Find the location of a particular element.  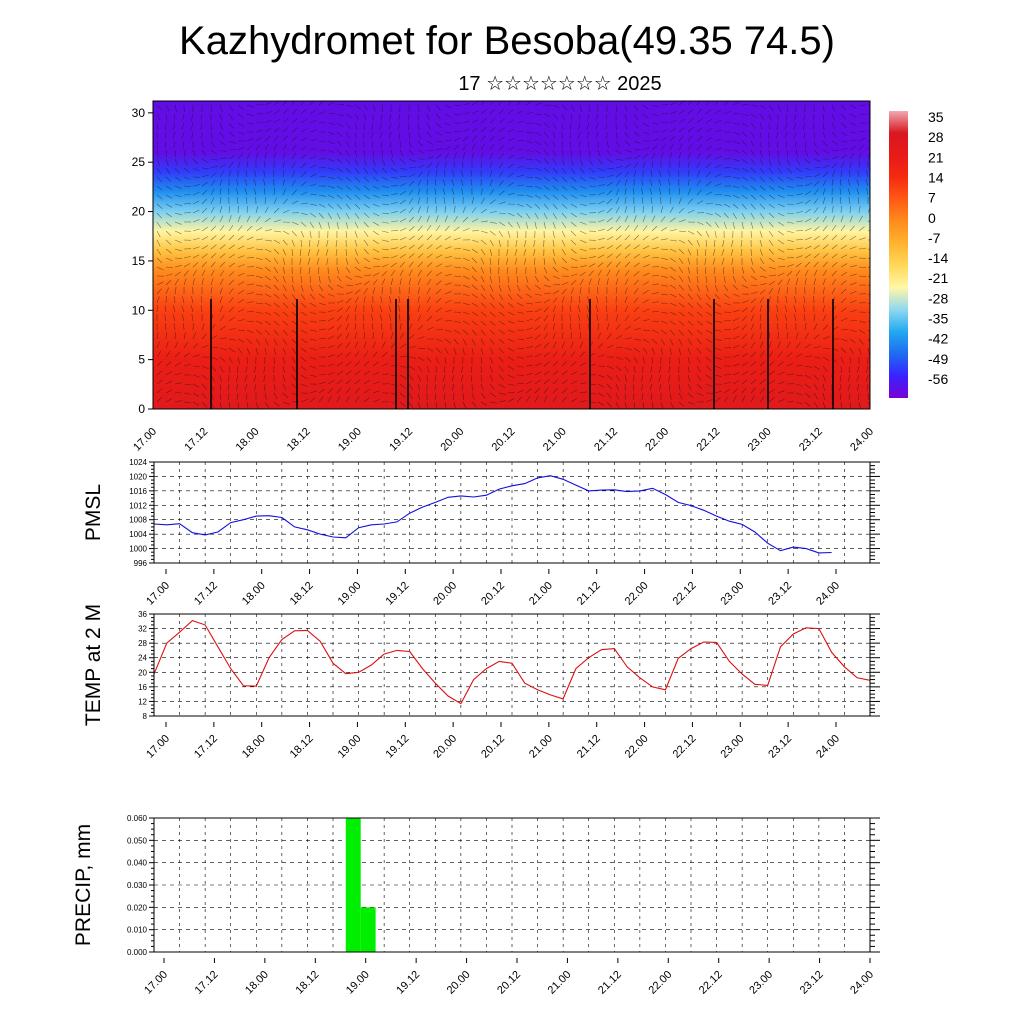

y-tick-label: 0 is located at coordinates (141, 409).